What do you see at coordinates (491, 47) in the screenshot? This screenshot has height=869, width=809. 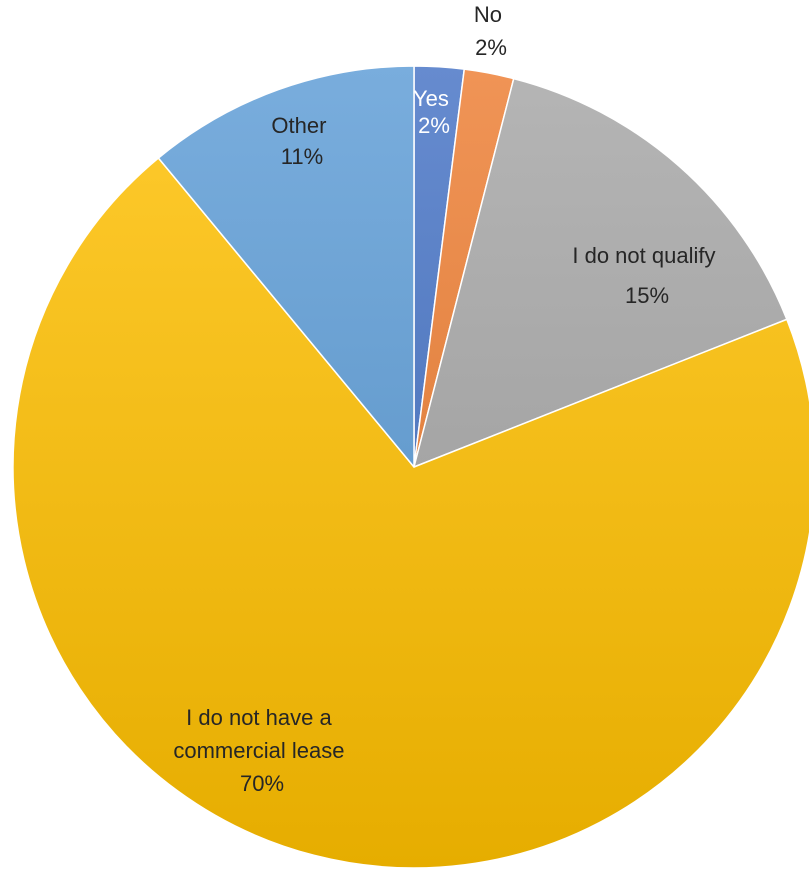 I see `label-no-value: 2%` at bounding box center [491, 47].